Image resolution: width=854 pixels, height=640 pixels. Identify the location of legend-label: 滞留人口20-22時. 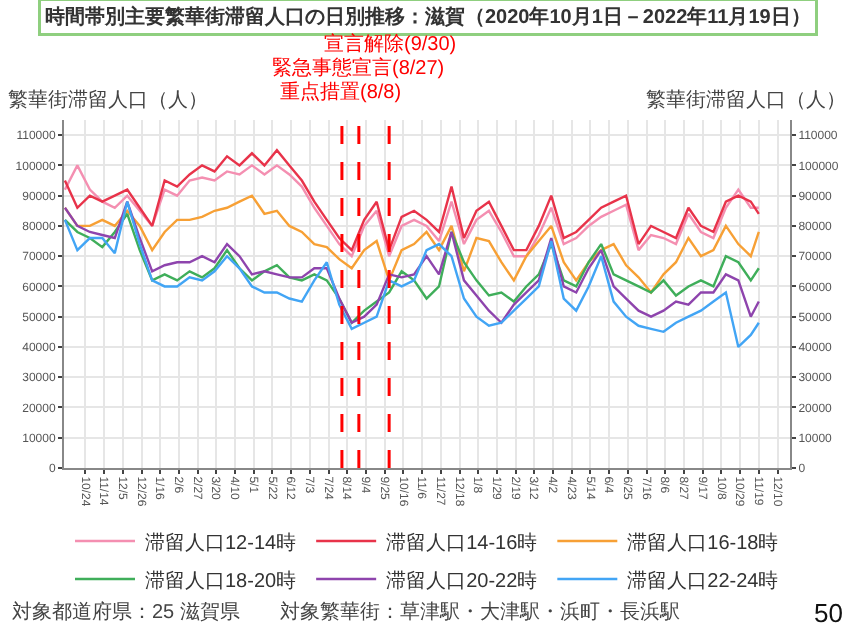
(462, 580).